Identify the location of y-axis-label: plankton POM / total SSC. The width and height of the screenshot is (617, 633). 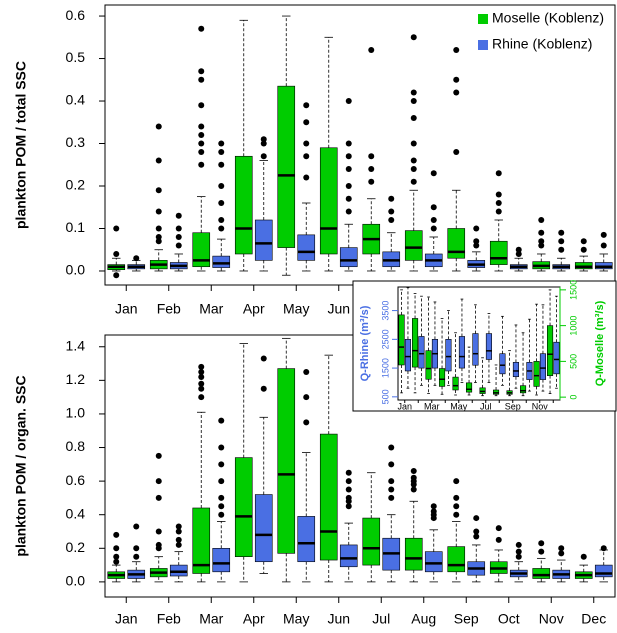
(21, 145).